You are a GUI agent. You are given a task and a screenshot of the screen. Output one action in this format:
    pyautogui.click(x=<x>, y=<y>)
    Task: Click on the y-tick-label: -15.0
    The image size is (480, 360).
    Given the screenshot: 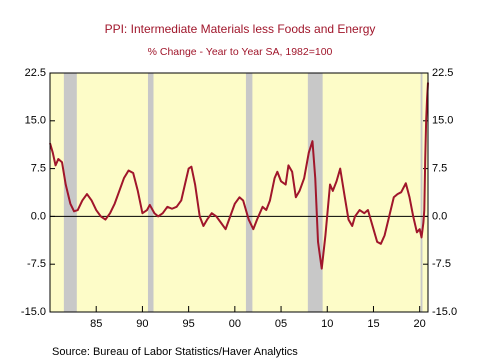 What is the action you would take?
    pyautogui.click(x=33, y=312)
    